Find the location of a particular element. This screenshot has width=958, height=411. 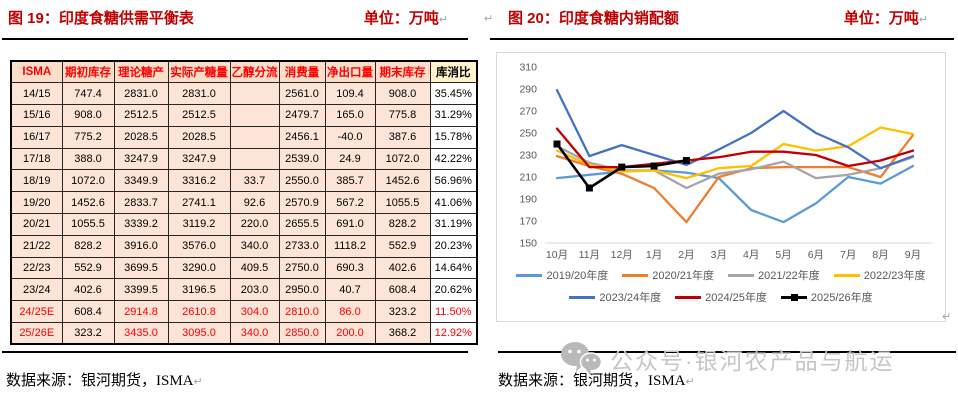

table-cell: 3196.5 is located at coordinates (199, 290).